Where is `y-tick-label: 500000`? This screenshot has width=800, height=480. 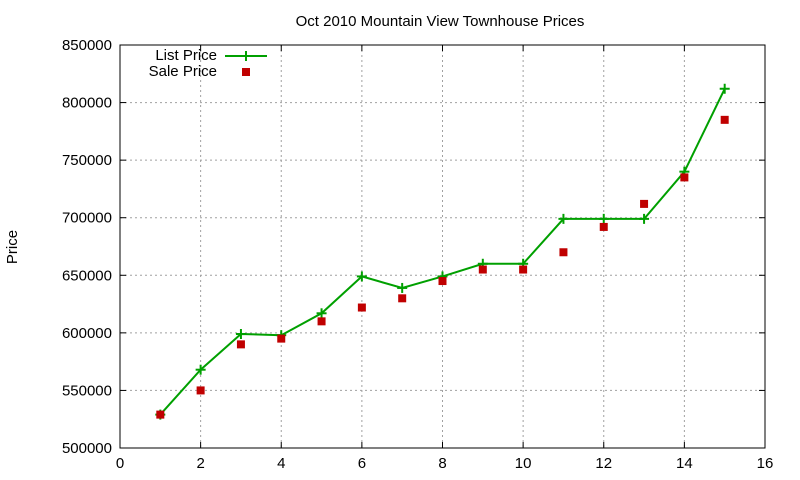
y-tick-label: 500000 is located at coordinates (87, 448).